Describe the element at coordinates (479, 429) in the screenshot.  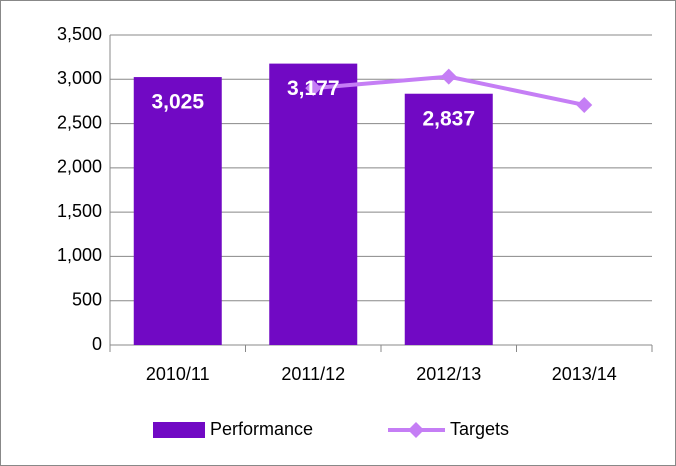
I see `legend-label: Targets` at that location.